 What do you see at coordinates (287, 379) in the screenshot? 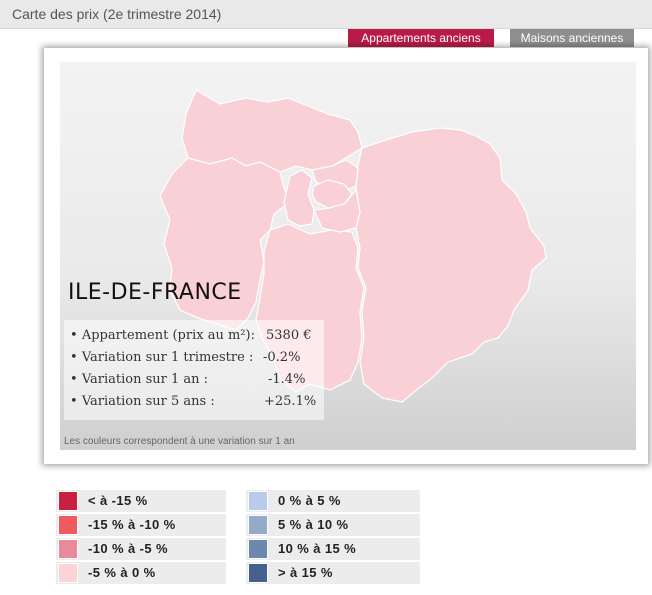
I see `stat-value: -1.4%` at bounding box center [287, 379].